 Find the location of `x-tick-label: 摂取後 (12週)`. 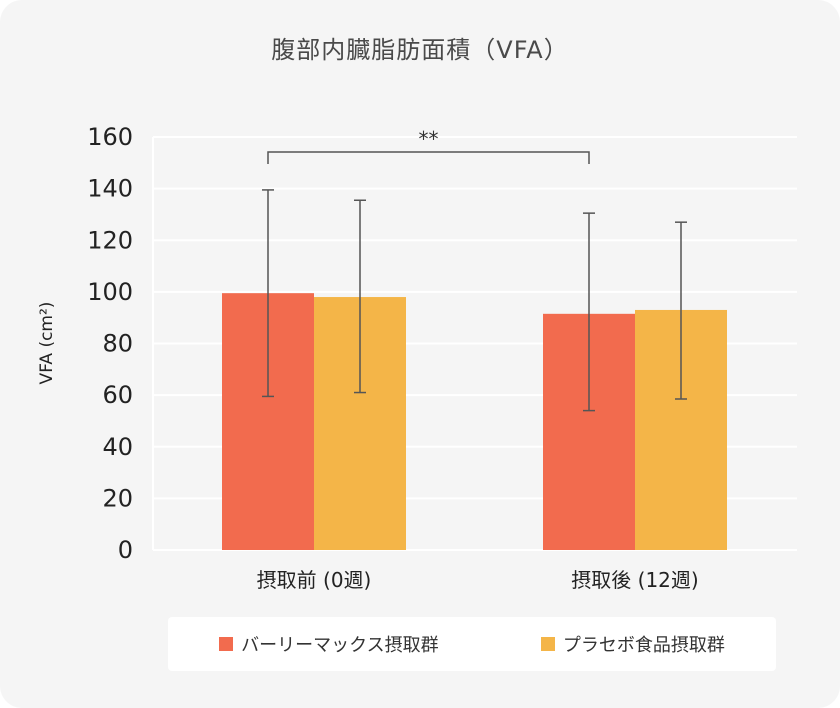

x-tick-label: 摂取後 (12週) is located at coordinates (634, 580).